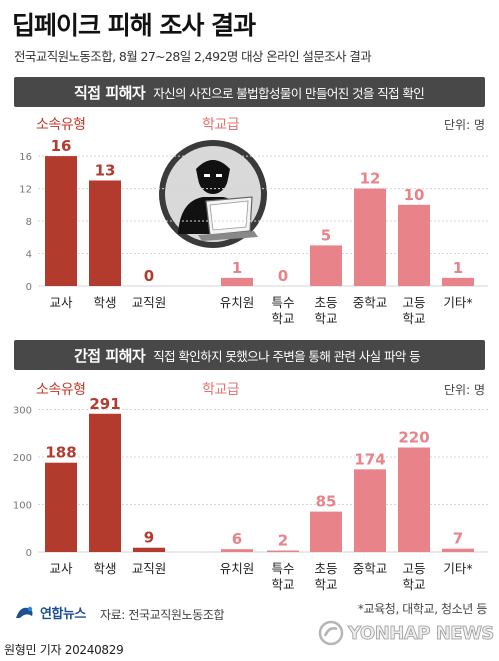  I want to click on data-label: 7, so click(458, 539).